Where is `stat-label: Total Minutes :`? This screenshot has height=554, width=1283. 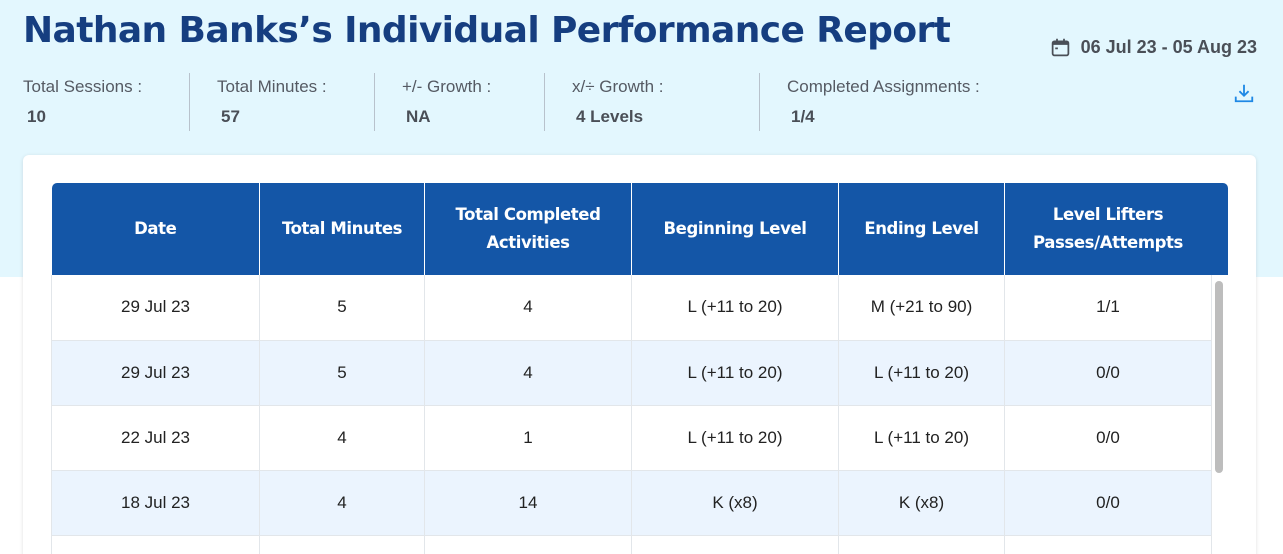 stat-label: Total Minutes : is located at coordinates (272, 86).